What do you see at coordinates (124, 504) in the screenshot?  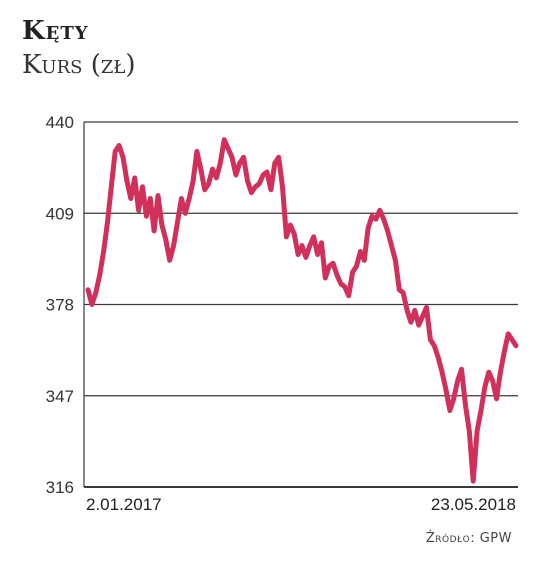 I see `x-tick-label: 2.01.2017` at bounding box center [124, 504].